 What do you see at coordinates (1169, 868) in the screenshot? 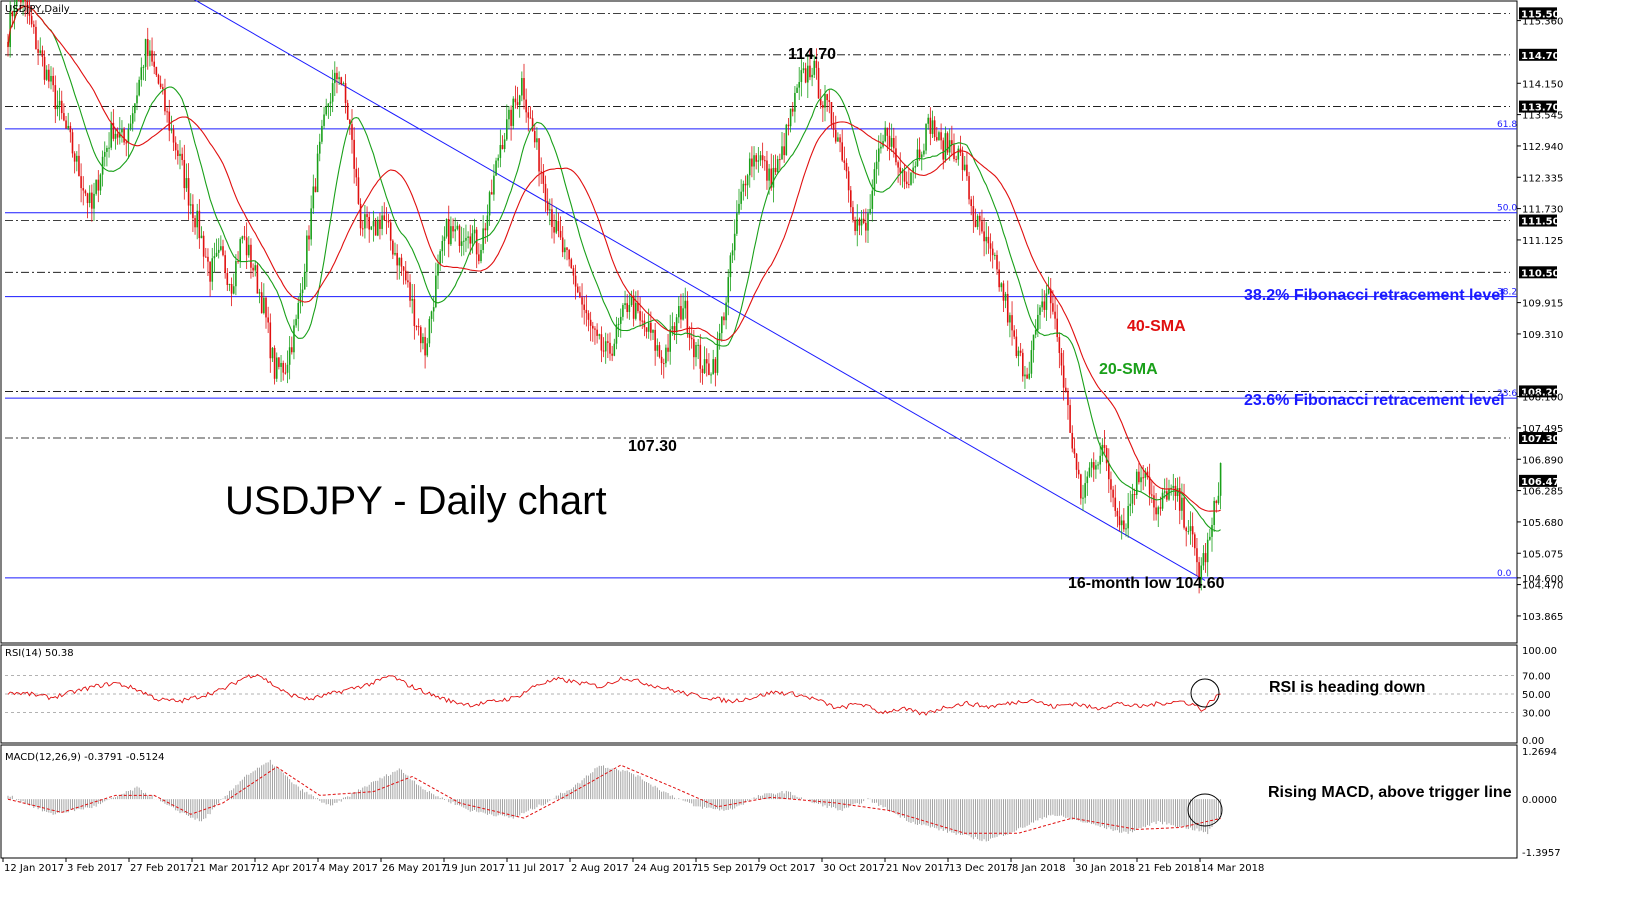
I see `time-tick-label: 21 Feb 2018` at bounding box center [1169, 868].